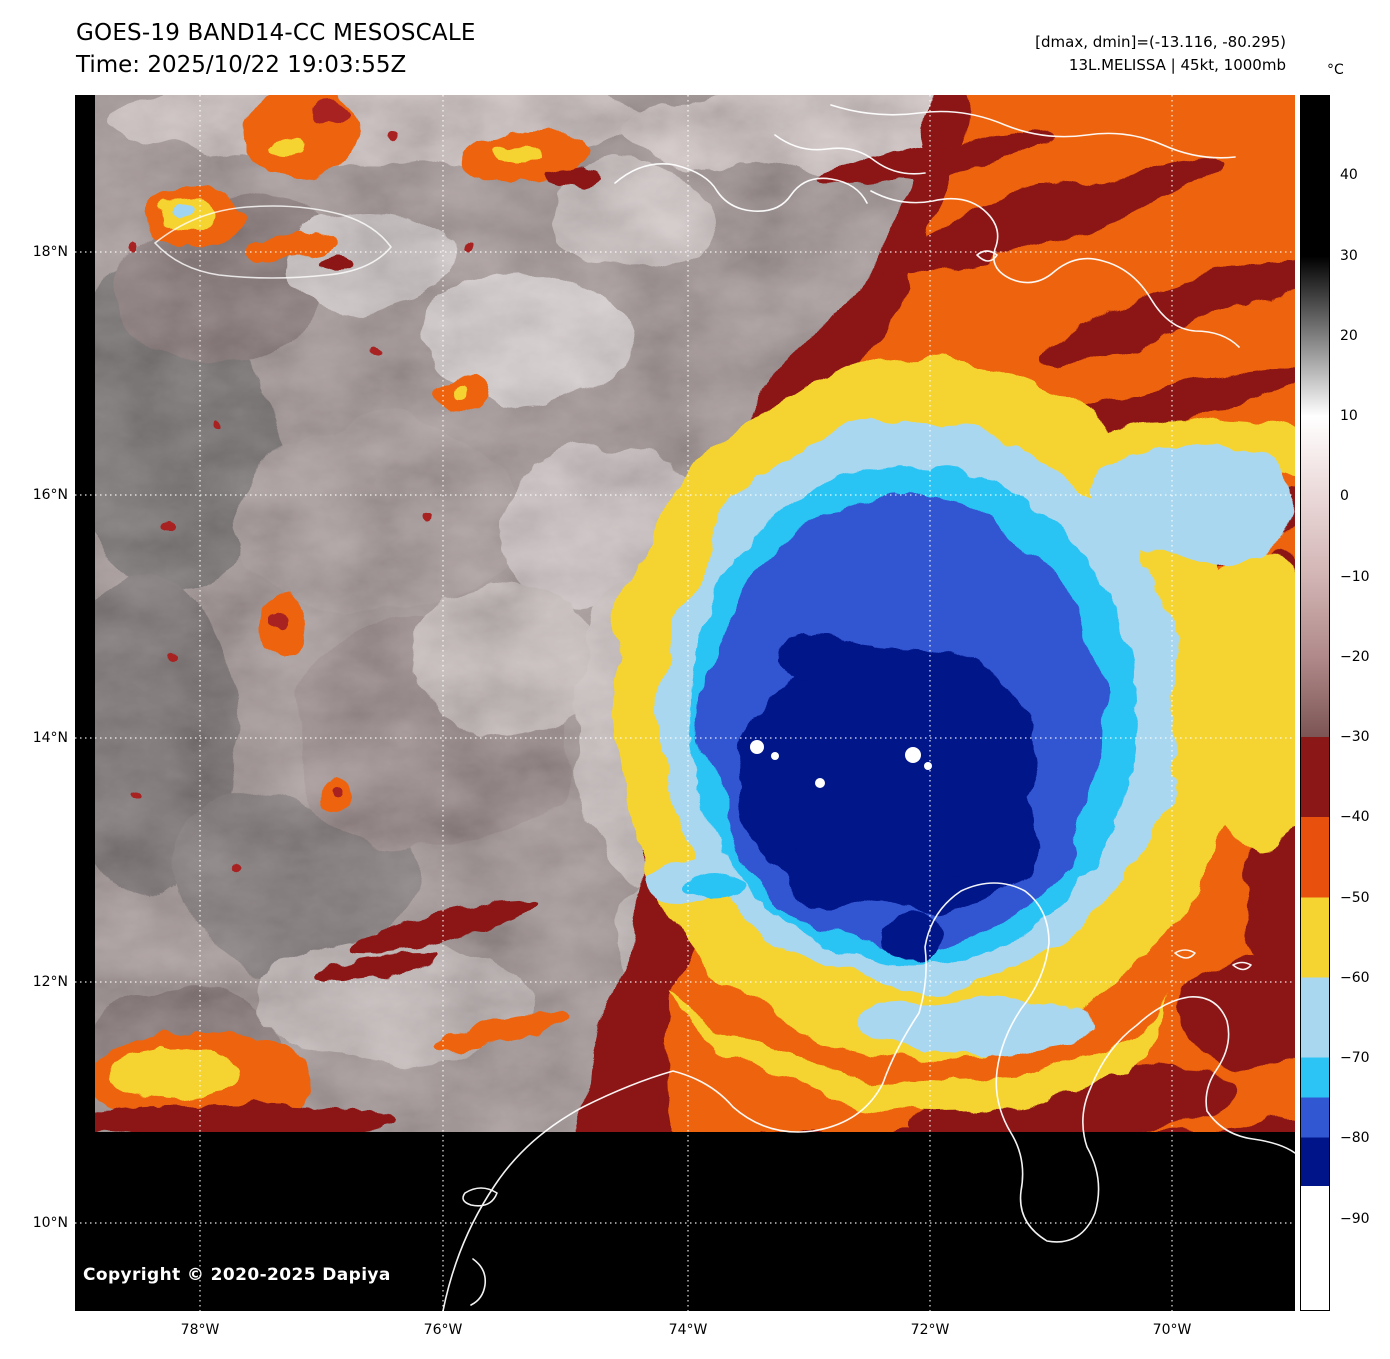  Describe the element at coordinates (50, 1223) in the screenshot. I see `latitude-tick-label: 10°N` at that location.